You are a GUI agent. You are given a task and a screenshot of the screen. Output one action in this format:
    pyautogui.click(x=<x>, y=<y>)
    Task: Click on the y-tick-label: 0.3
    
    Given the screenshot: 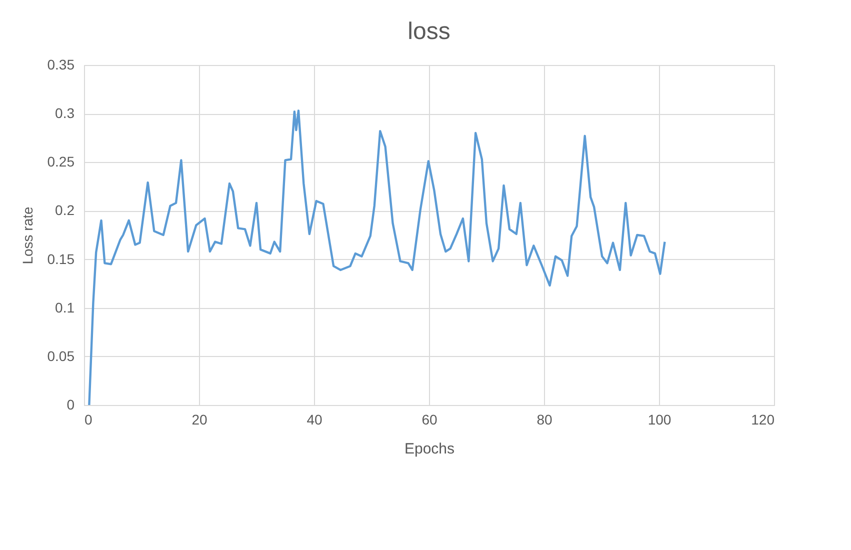 What is the action you would take?
    pyautogui.click(x=65, y=113)
    